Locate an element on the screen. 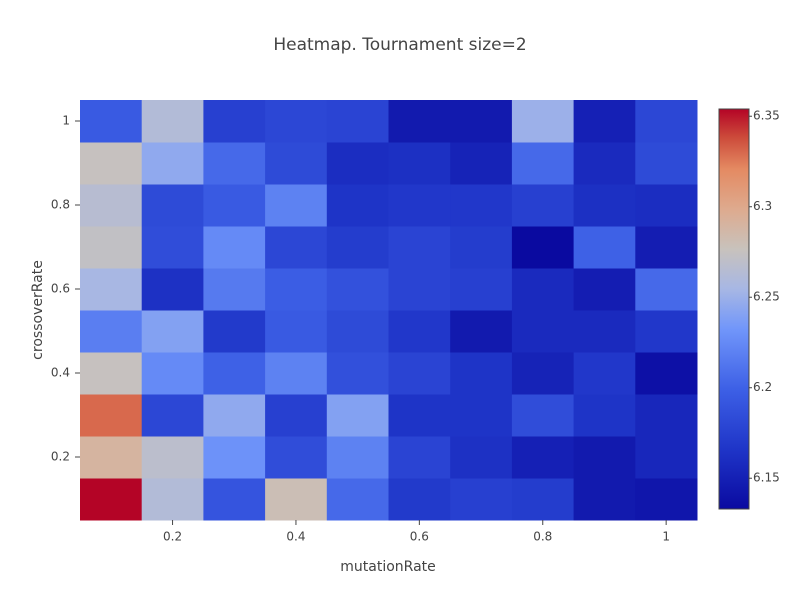 The height and width of the screenshot is (600, 800). x-tick-label: 1 is located at coordinates (666, 537).